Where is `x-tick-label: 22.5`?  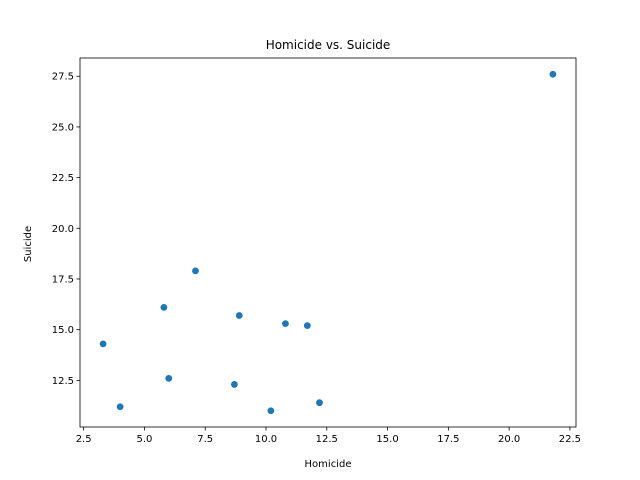
x-tick-label: 22.5 is located at coordinates (570, 439).